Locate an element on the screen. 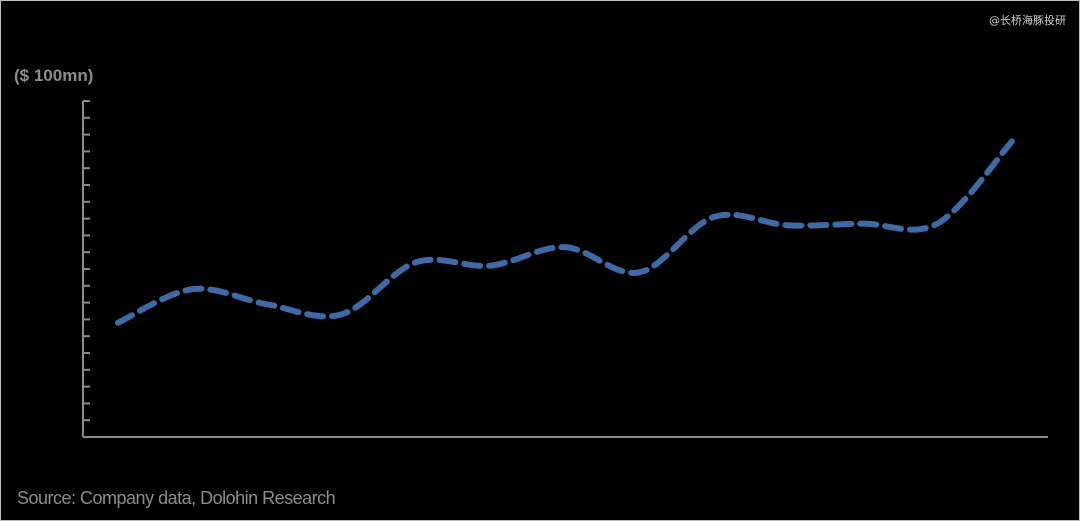  watermark: @长桥海豚投研 is located at coordinates (1027, 20).